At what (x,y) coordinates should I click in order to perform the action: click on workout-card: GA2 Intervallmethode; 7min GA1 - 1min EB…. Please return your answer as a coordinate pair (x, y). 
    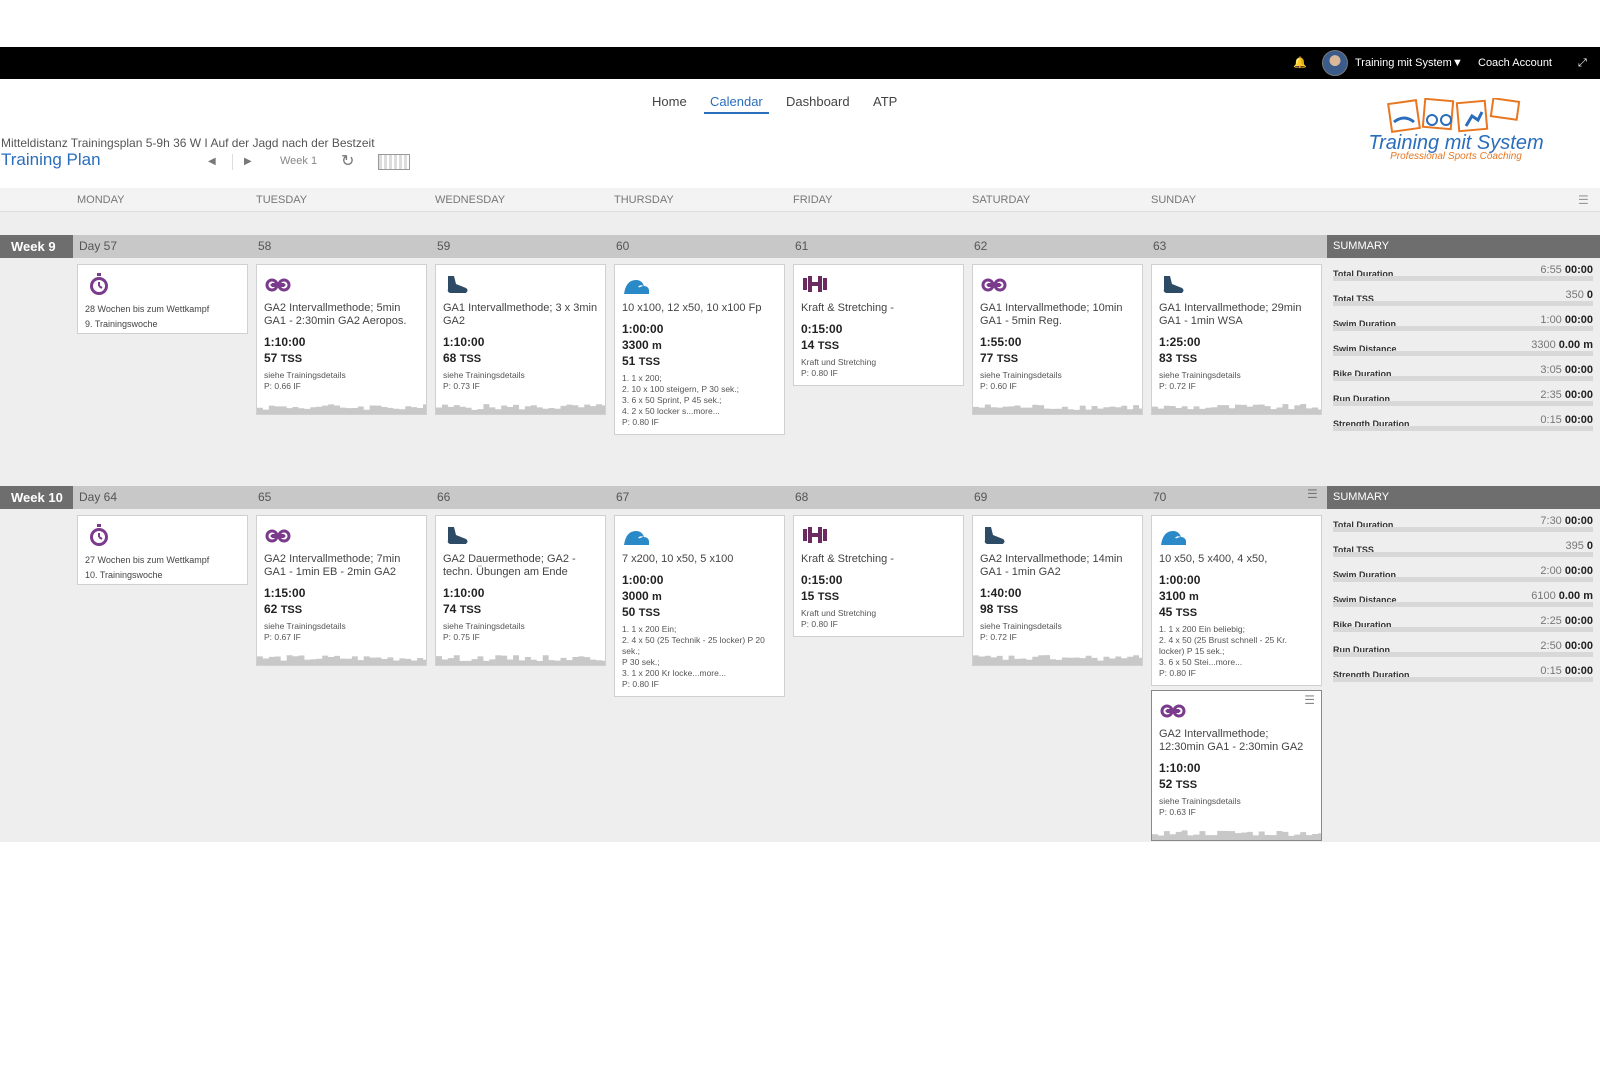
    Looking at the image, I should click on (341, 590).